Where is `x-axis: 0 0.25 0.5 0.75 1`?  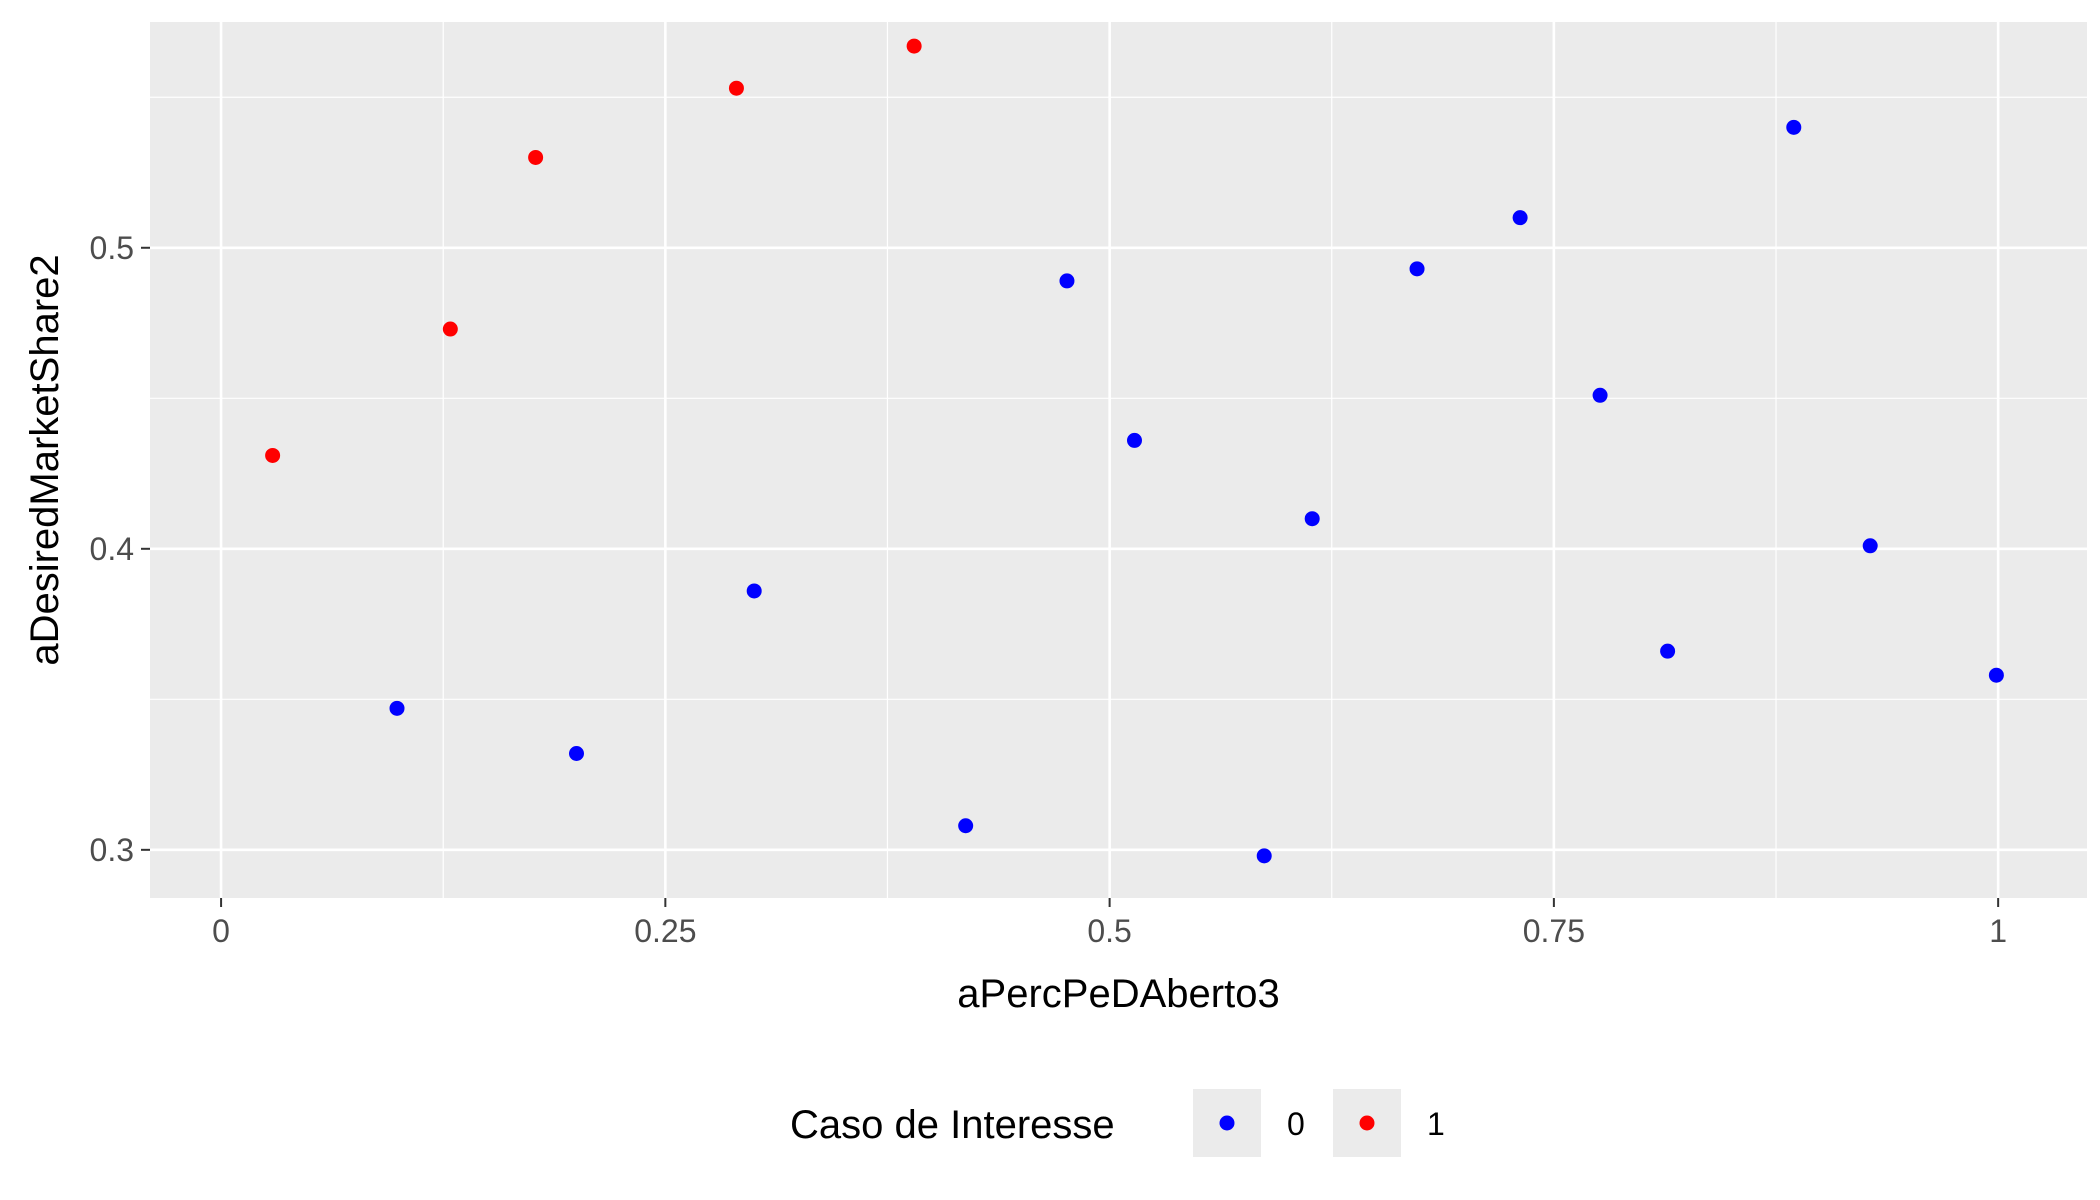 x-axis: 0 0.25 0.5 0.75 1 is located at coordinates (1109, 923).